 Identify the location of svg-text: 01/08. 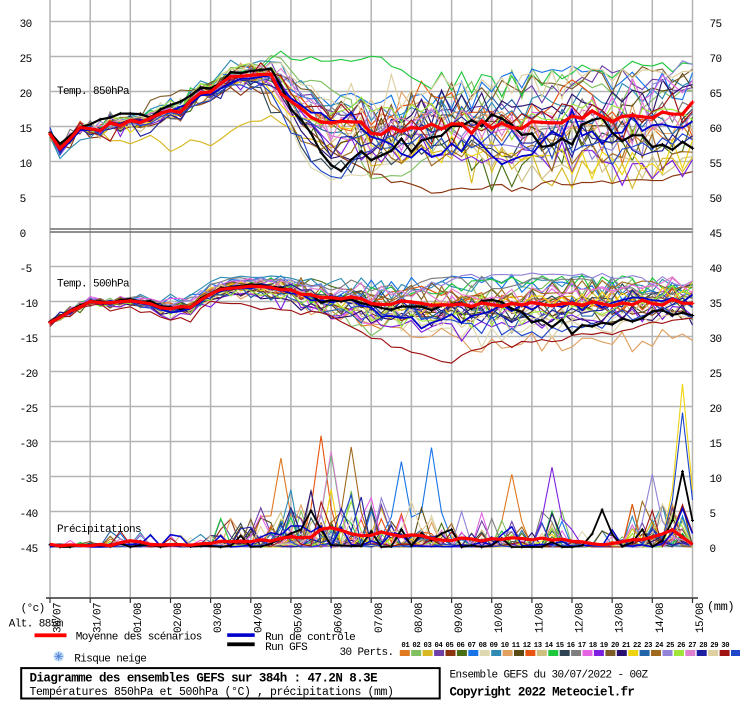
(139, 618).